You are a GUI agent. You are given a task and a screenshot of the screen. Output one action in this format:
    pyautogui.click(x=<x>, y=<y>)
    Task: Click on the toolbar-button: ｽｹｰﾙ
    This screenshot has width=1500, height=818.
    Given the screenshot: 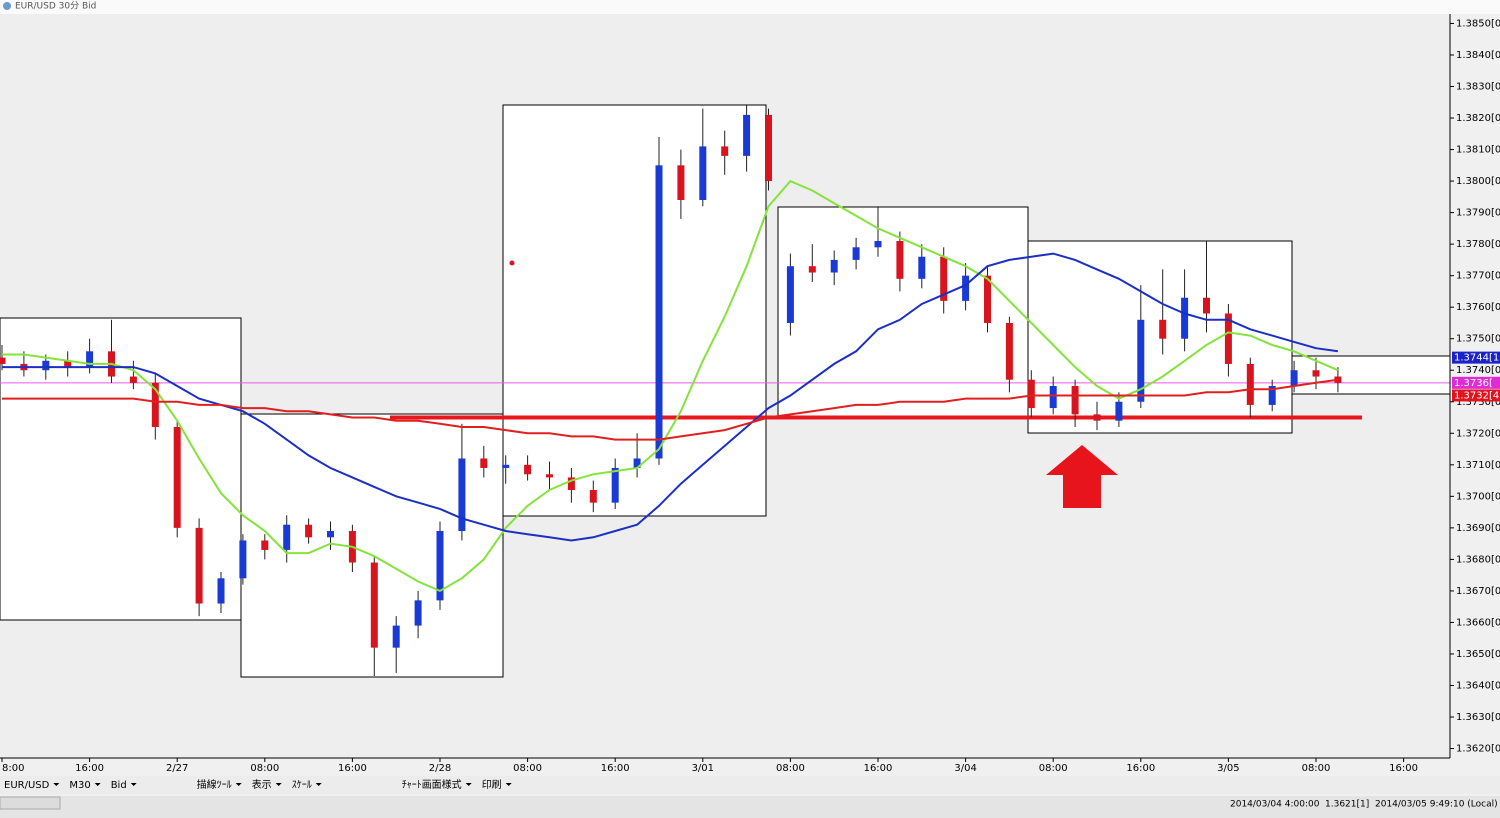 What is the action you would take?
    pyautogui.click(x=302, y=785)
    